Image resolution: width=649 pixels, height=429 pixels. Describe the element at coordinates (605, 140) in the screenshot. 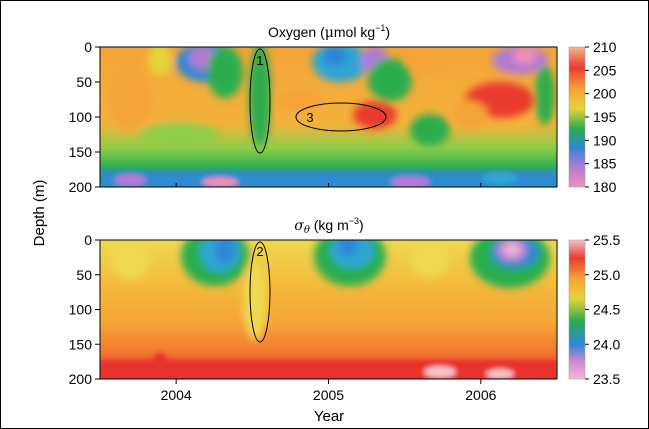

I see `oxygen-colorbar-tick-label: 190` at that location.